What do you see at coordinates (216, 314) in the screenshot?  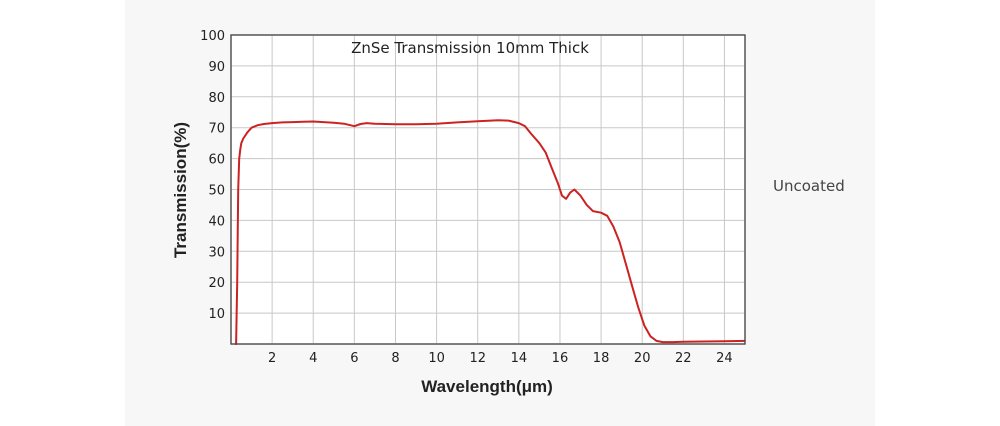 I see `y-tick-label: 10` at bounding box center [216, 314].